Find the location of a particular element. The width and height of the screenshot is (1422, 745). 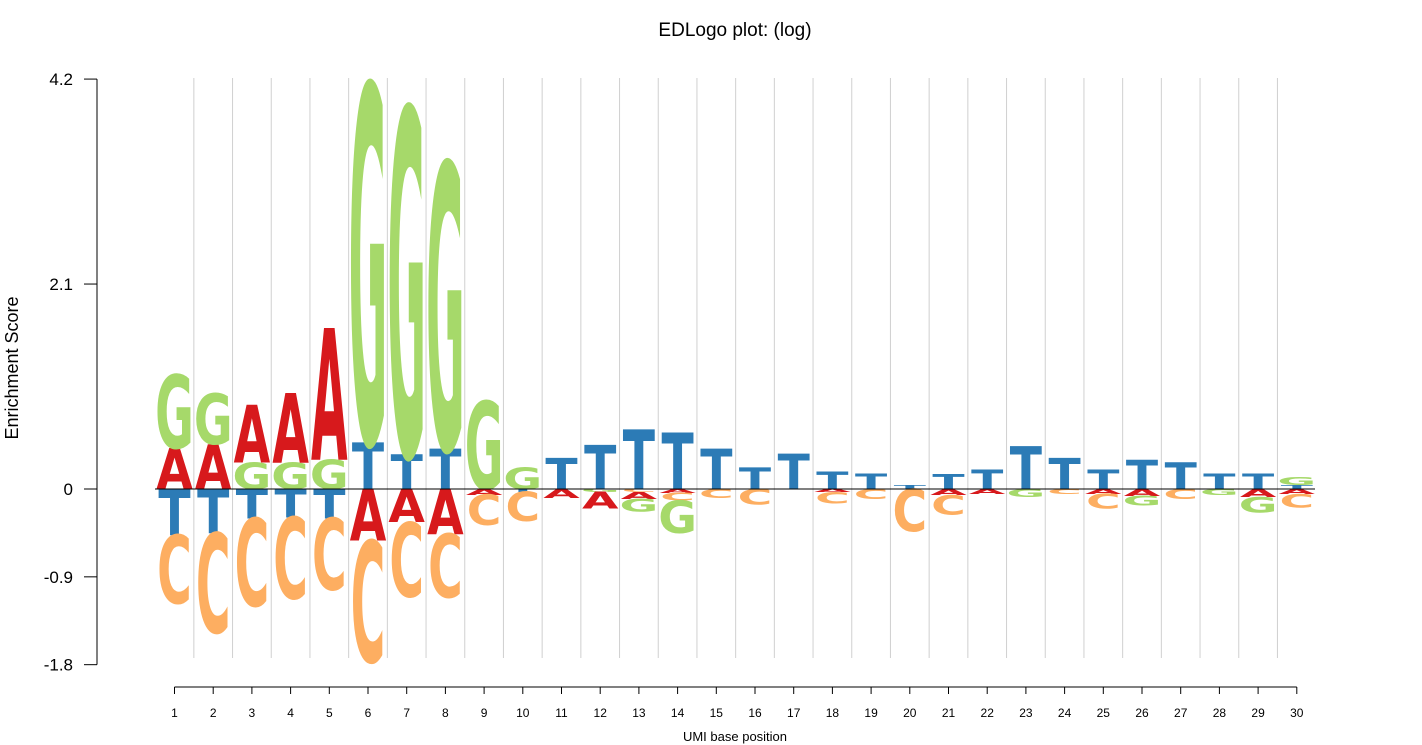

y-tick-label: 4.2 is located at coordinates (61, 79).